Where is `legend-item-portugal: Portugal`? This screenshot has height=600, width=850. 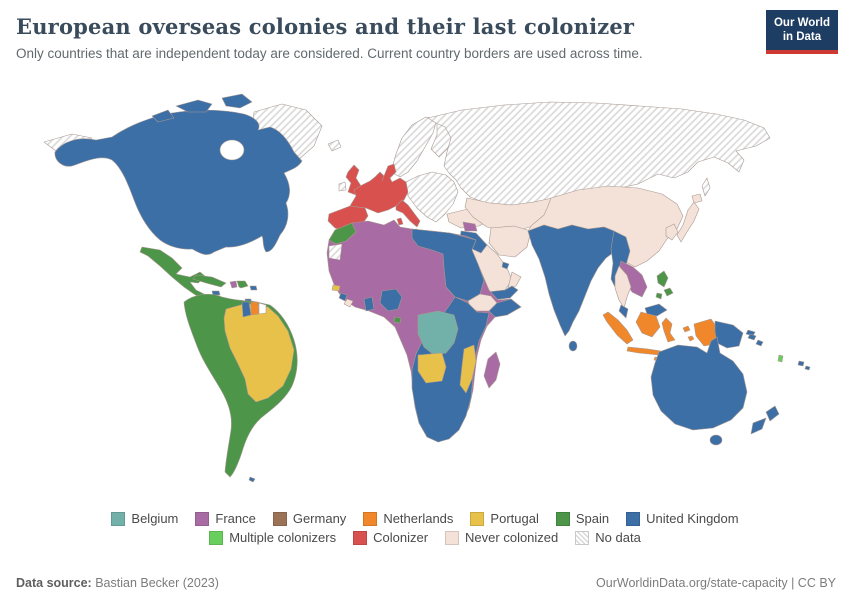 legend-item-portugal: Portugal is located at coordinates (504, 518).